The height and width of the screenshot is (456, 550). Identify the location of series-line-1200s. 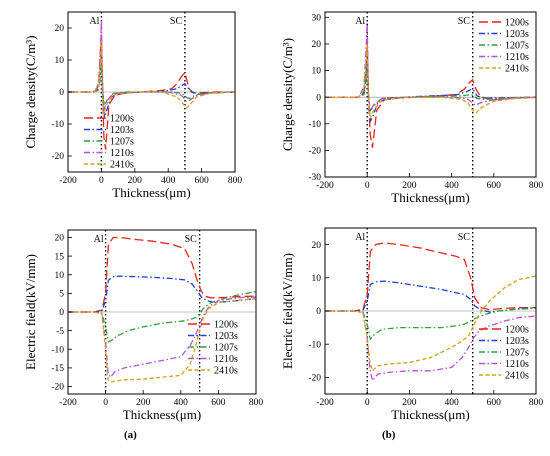
(162, 274).